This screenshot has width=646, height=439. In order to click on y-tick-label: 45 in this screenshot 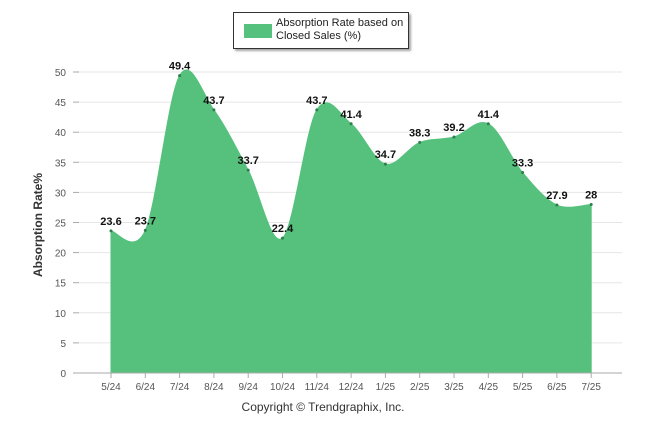, I will do `click(61, 103)`.